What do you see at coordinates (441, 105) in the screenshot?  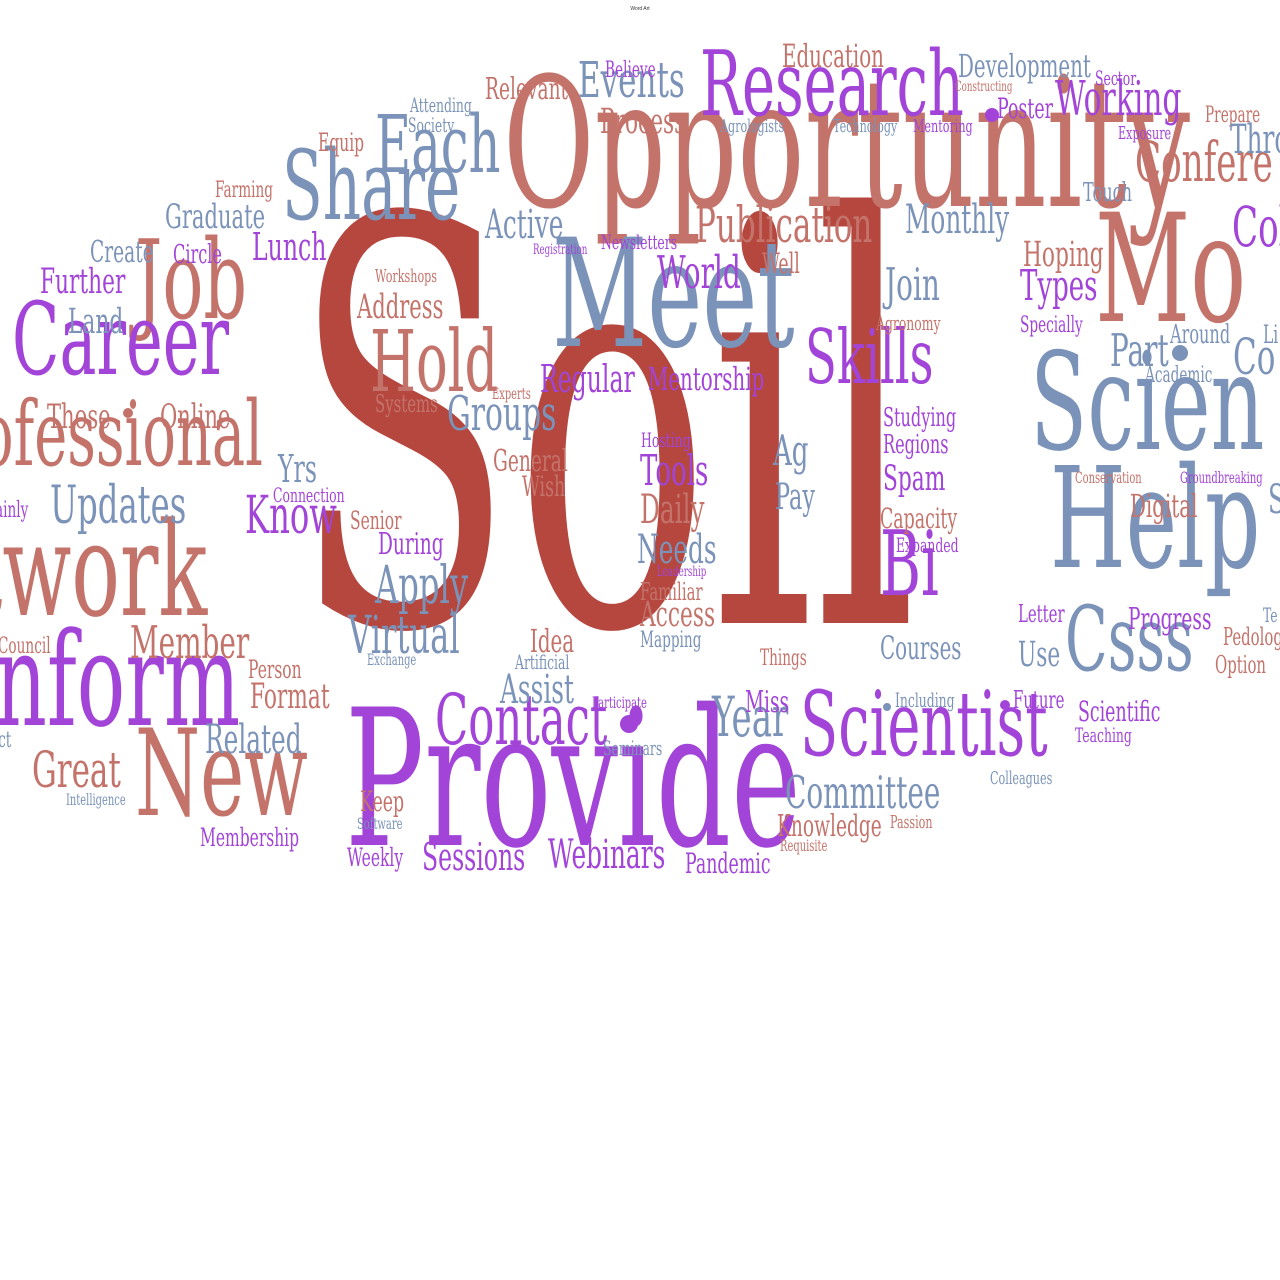 I see `word-attending: Attending` at bounding box center [441, 105].